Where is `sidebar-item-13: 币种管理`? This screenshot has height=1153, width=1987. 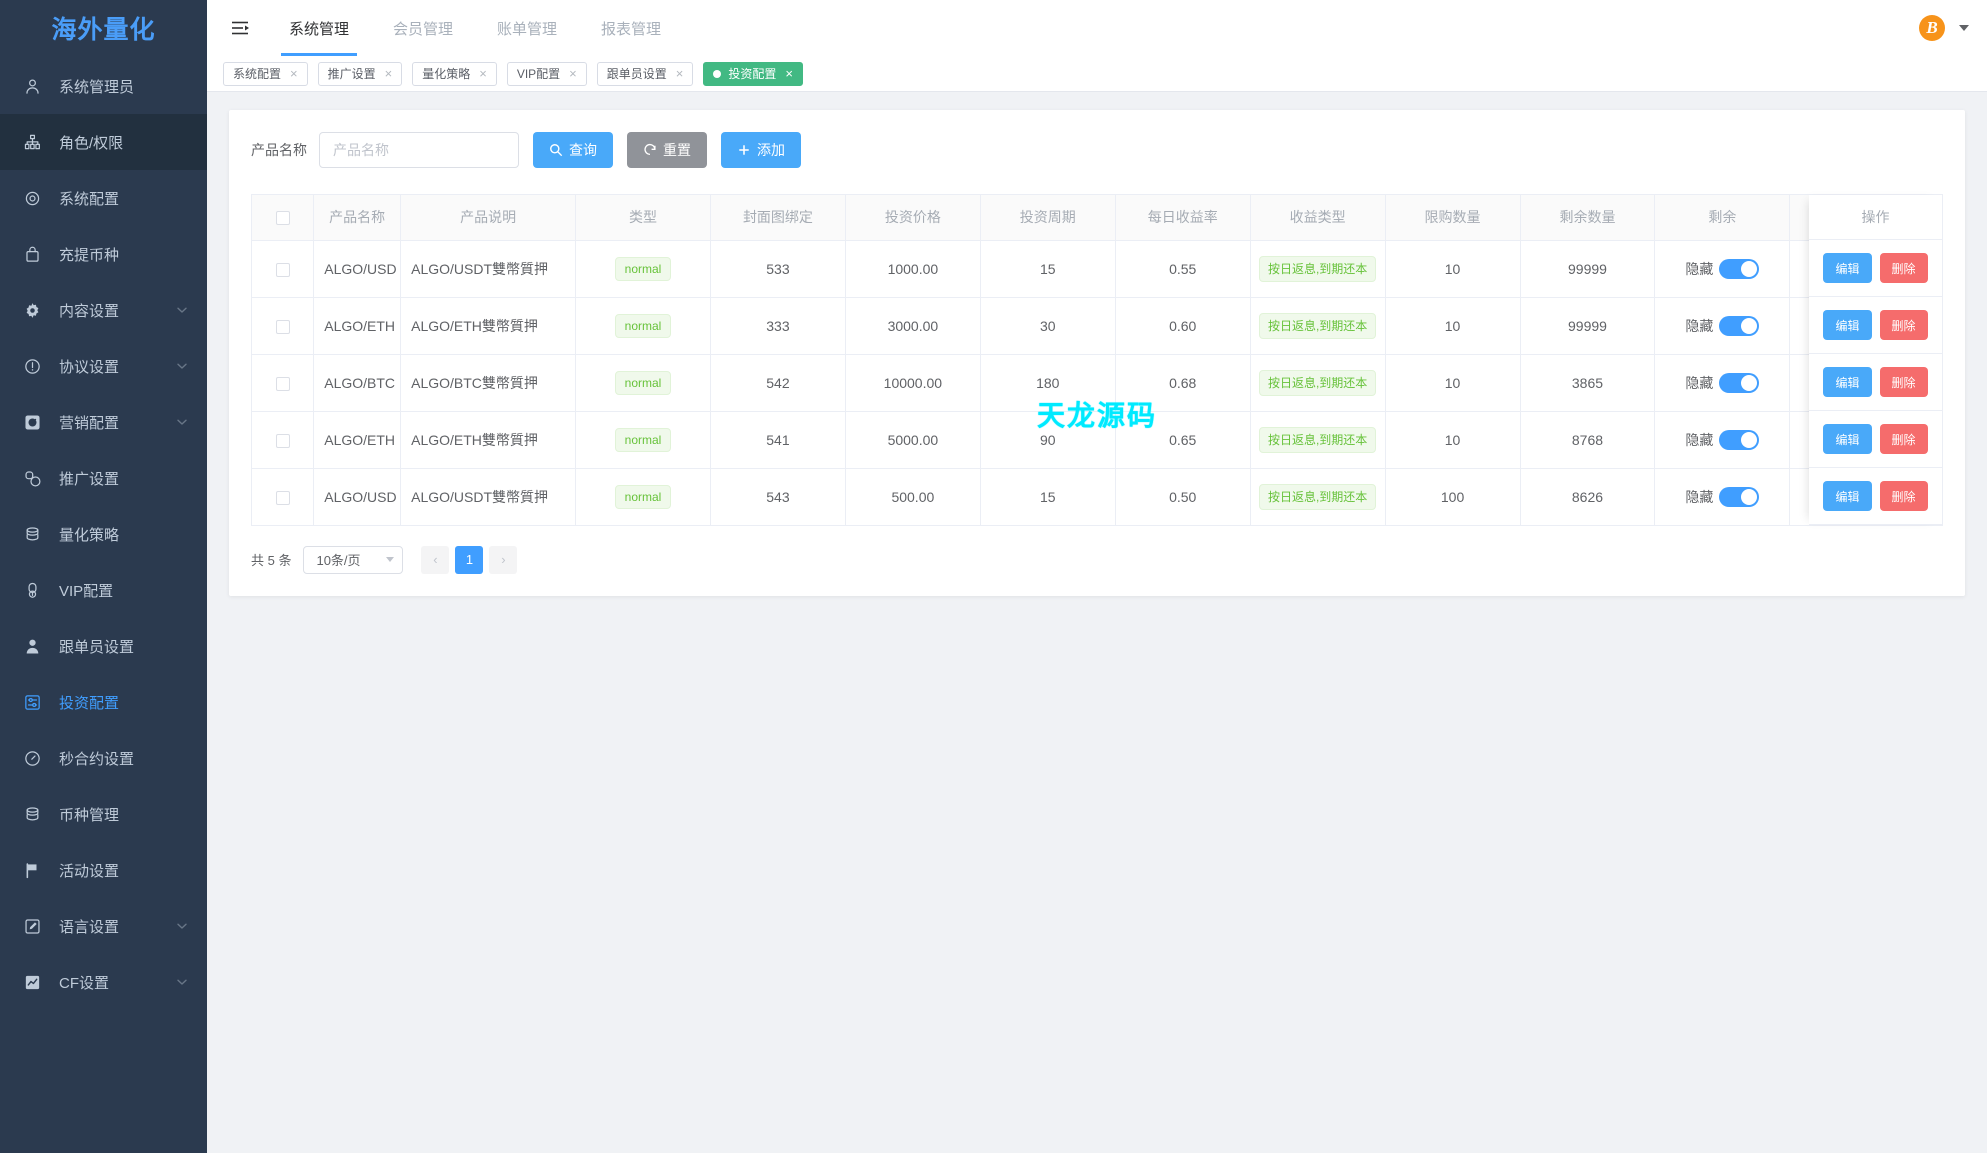
sidebar-item-13: 币种管理 is located at coordinates (103, 814).